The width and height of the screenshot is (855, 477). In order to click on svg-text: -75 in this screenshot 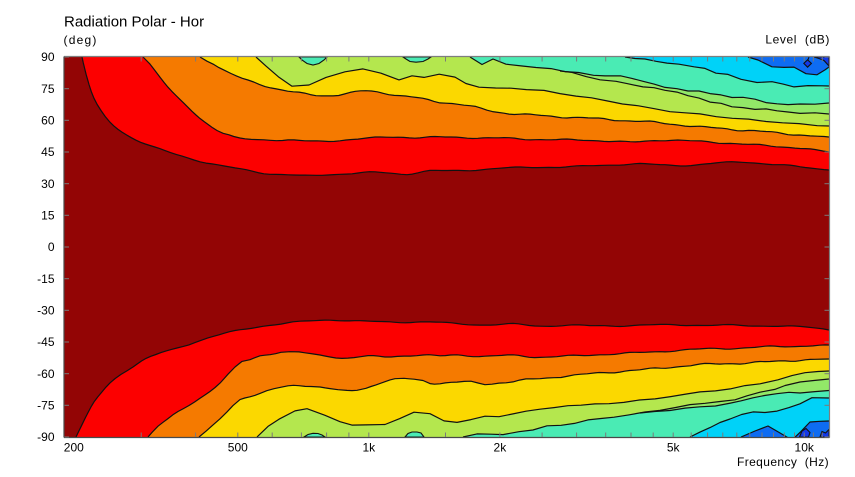, I will do `click(46, 406)`.